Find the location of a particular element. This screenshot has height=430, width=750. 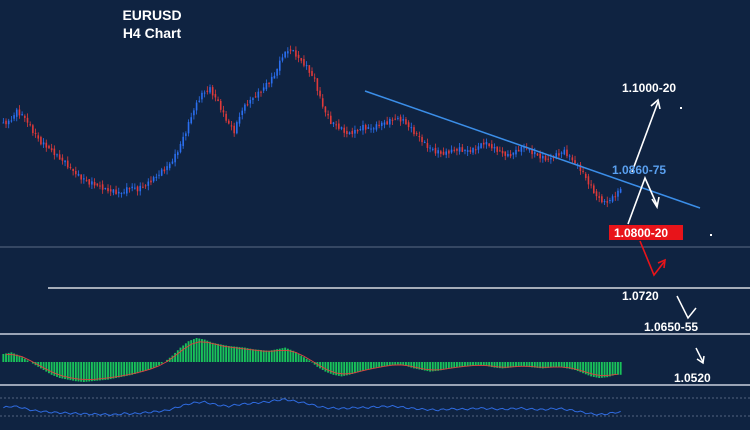

up-target-arrow-line is located at coordinates (645, 137).